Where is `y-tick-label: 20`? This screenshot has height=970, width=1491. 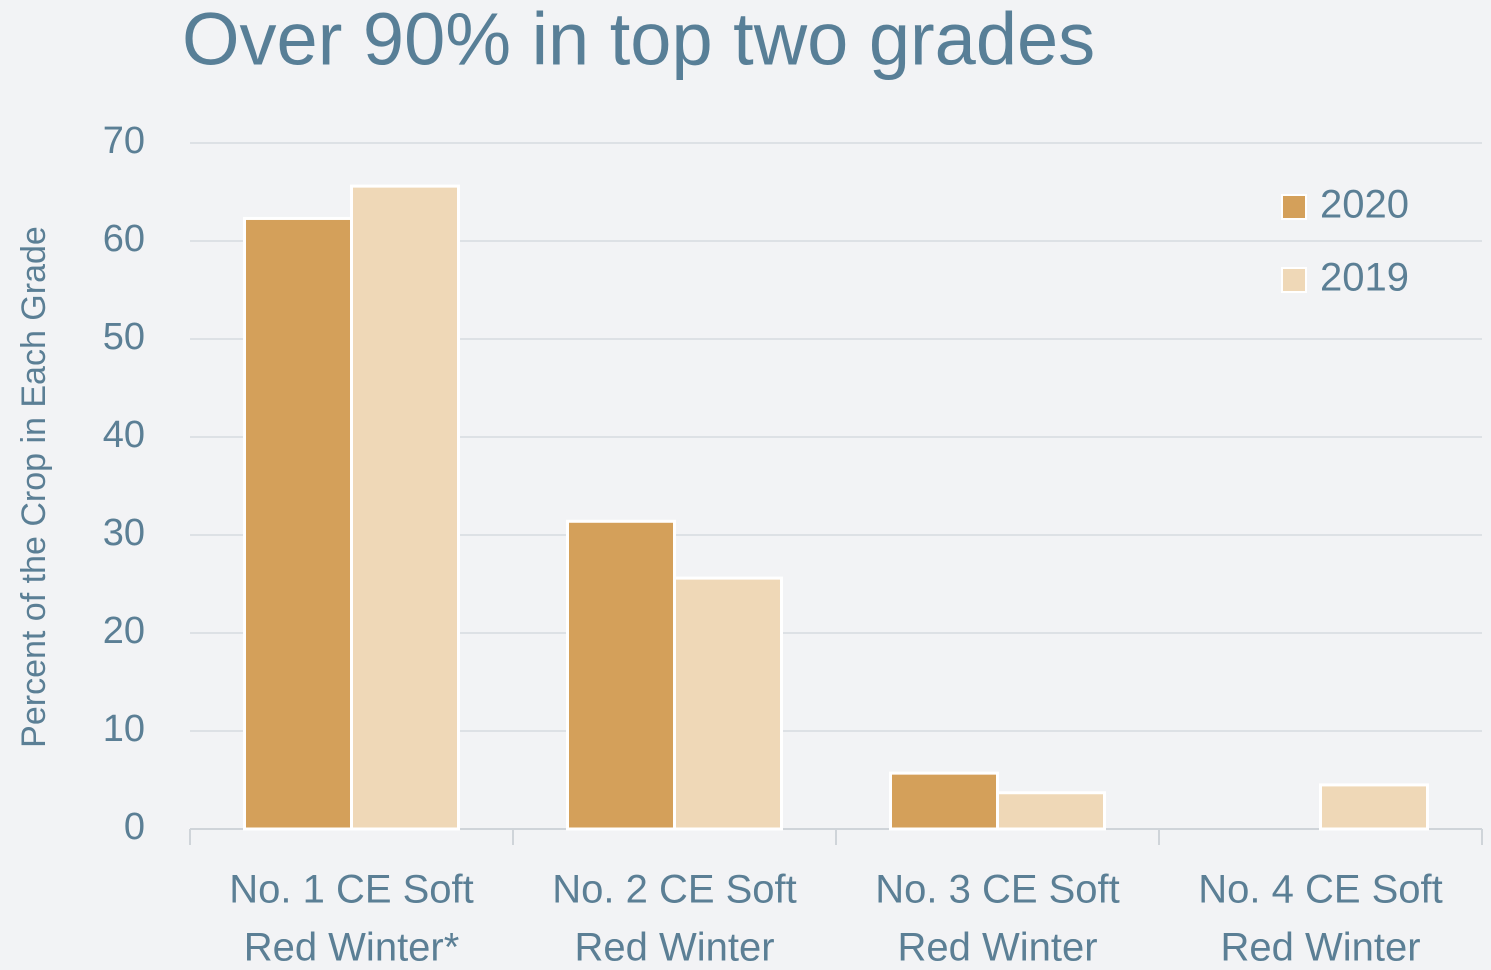
y-tick-label: 20 is located at coordinates (124, 631).